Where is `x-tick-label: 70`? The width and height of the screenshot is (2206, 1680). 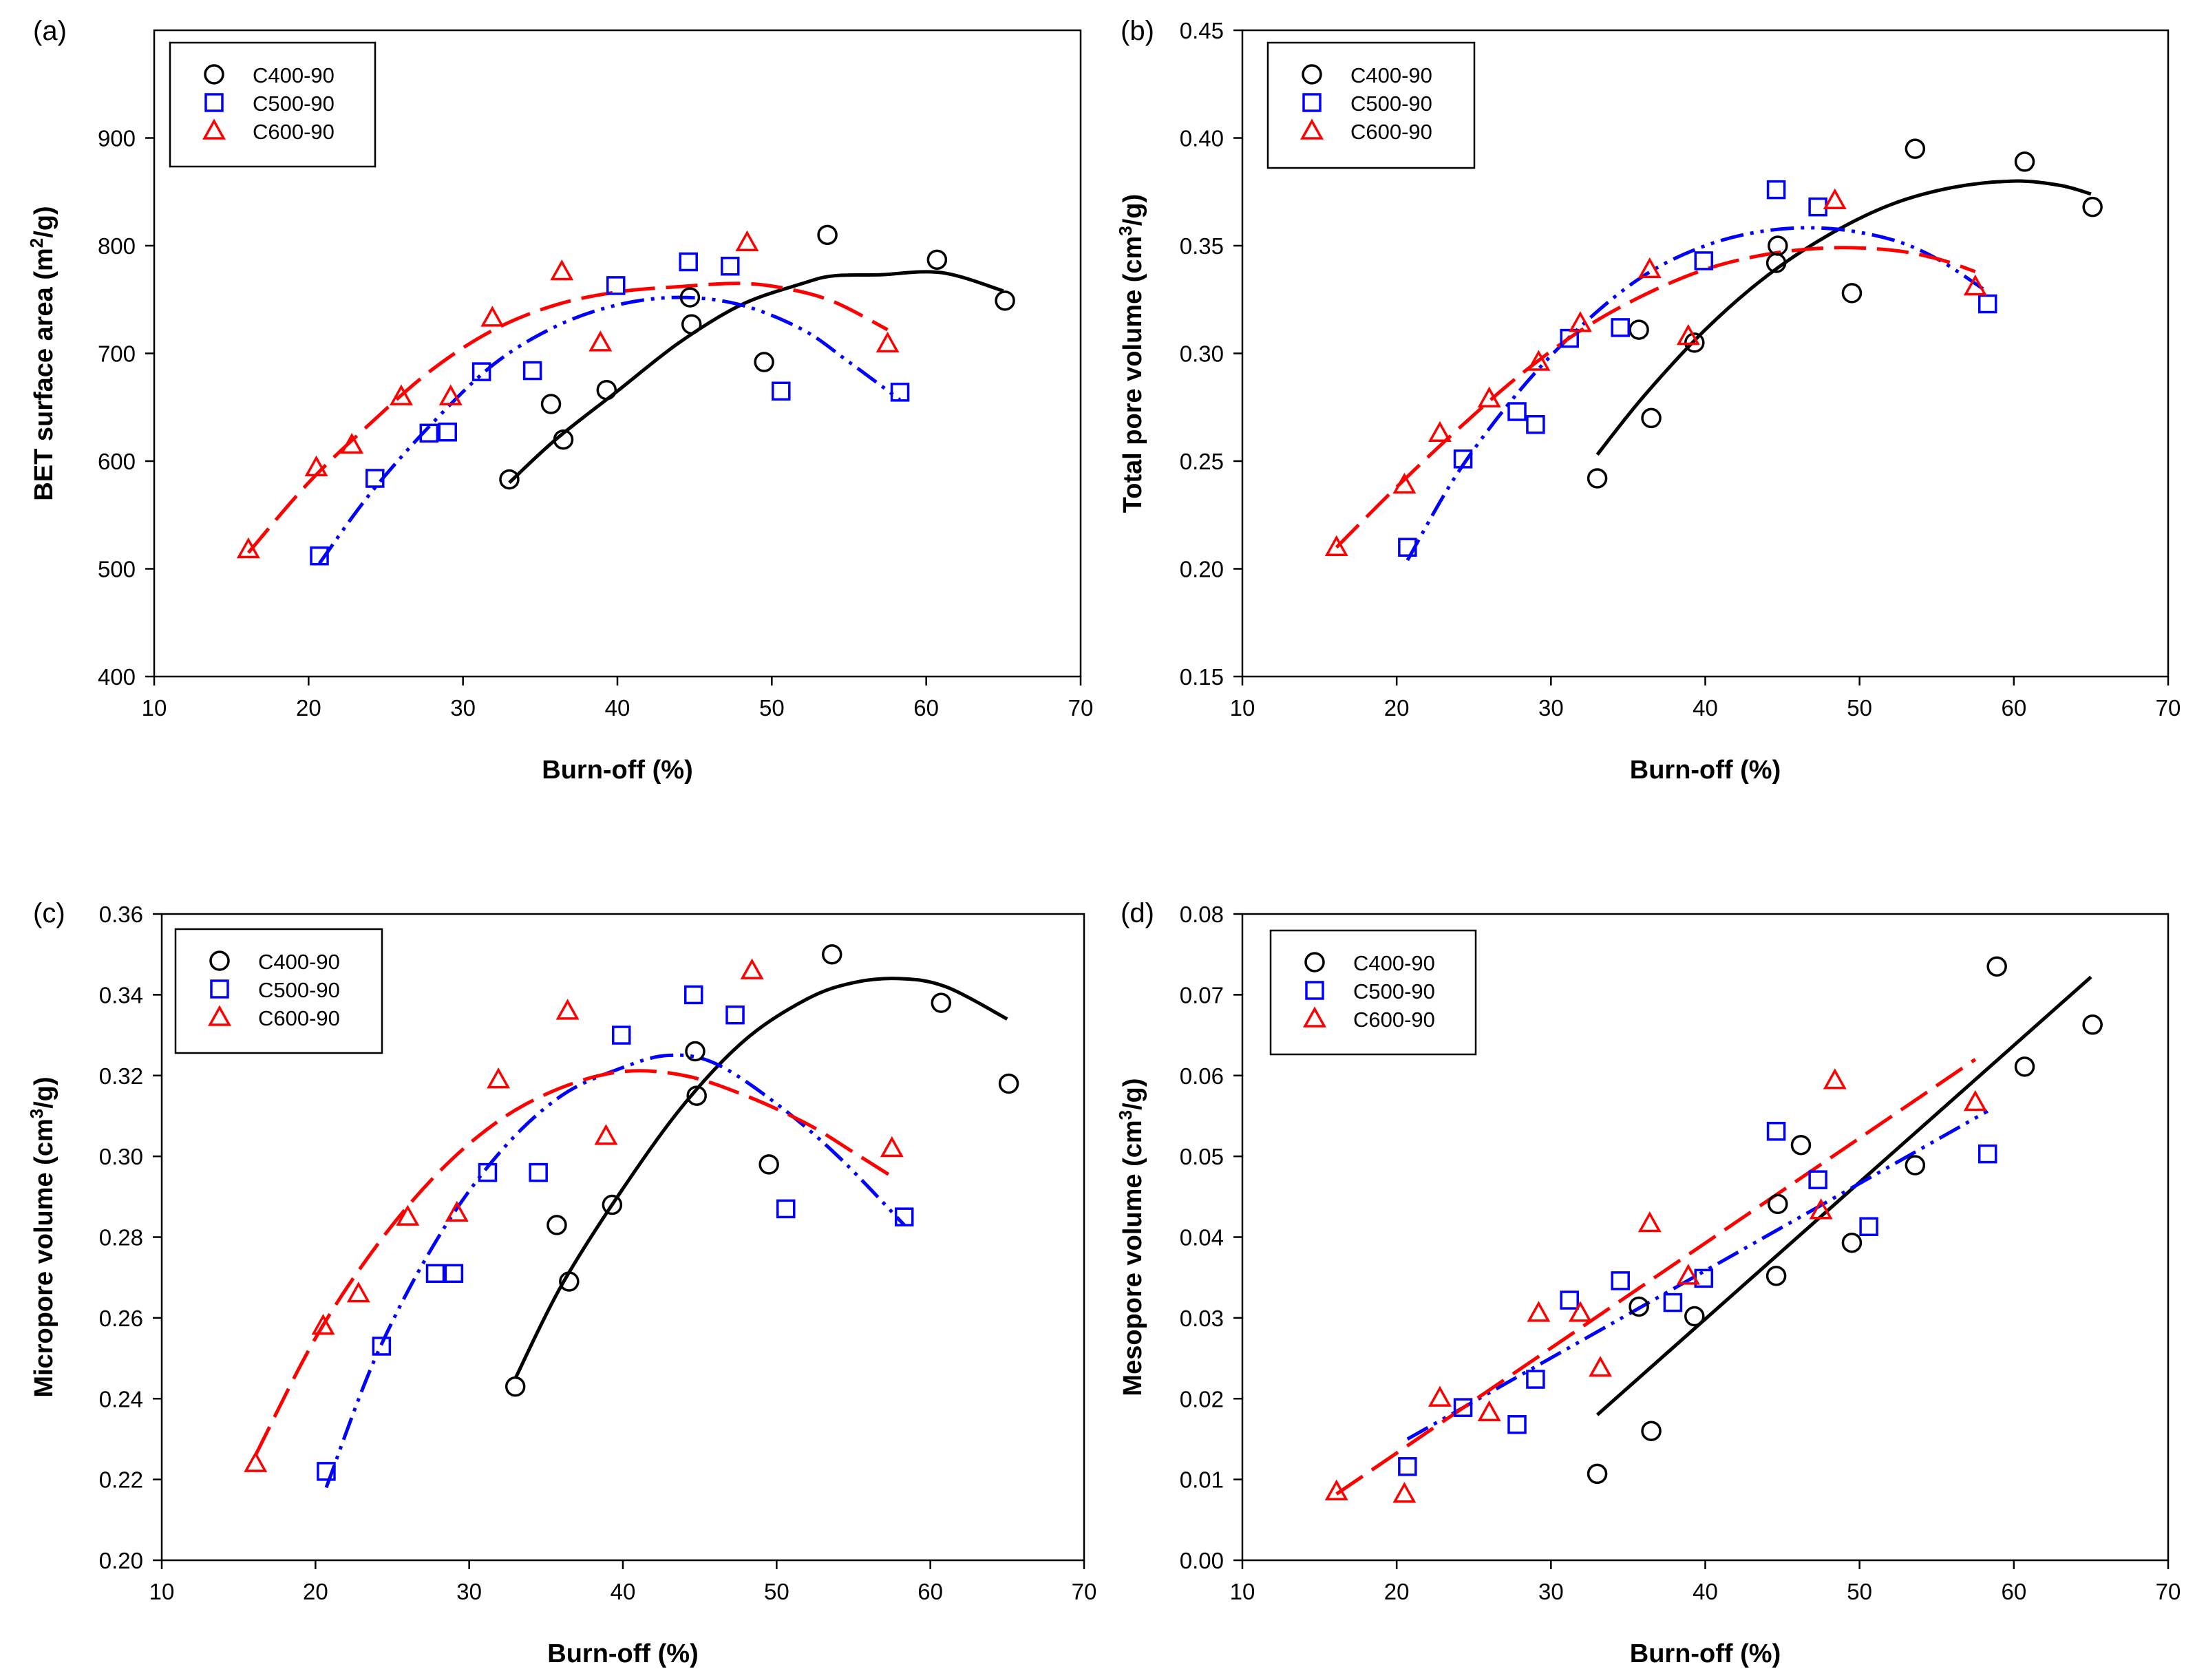
x-tick-label: 70 is located at coordinates (1081, 708).